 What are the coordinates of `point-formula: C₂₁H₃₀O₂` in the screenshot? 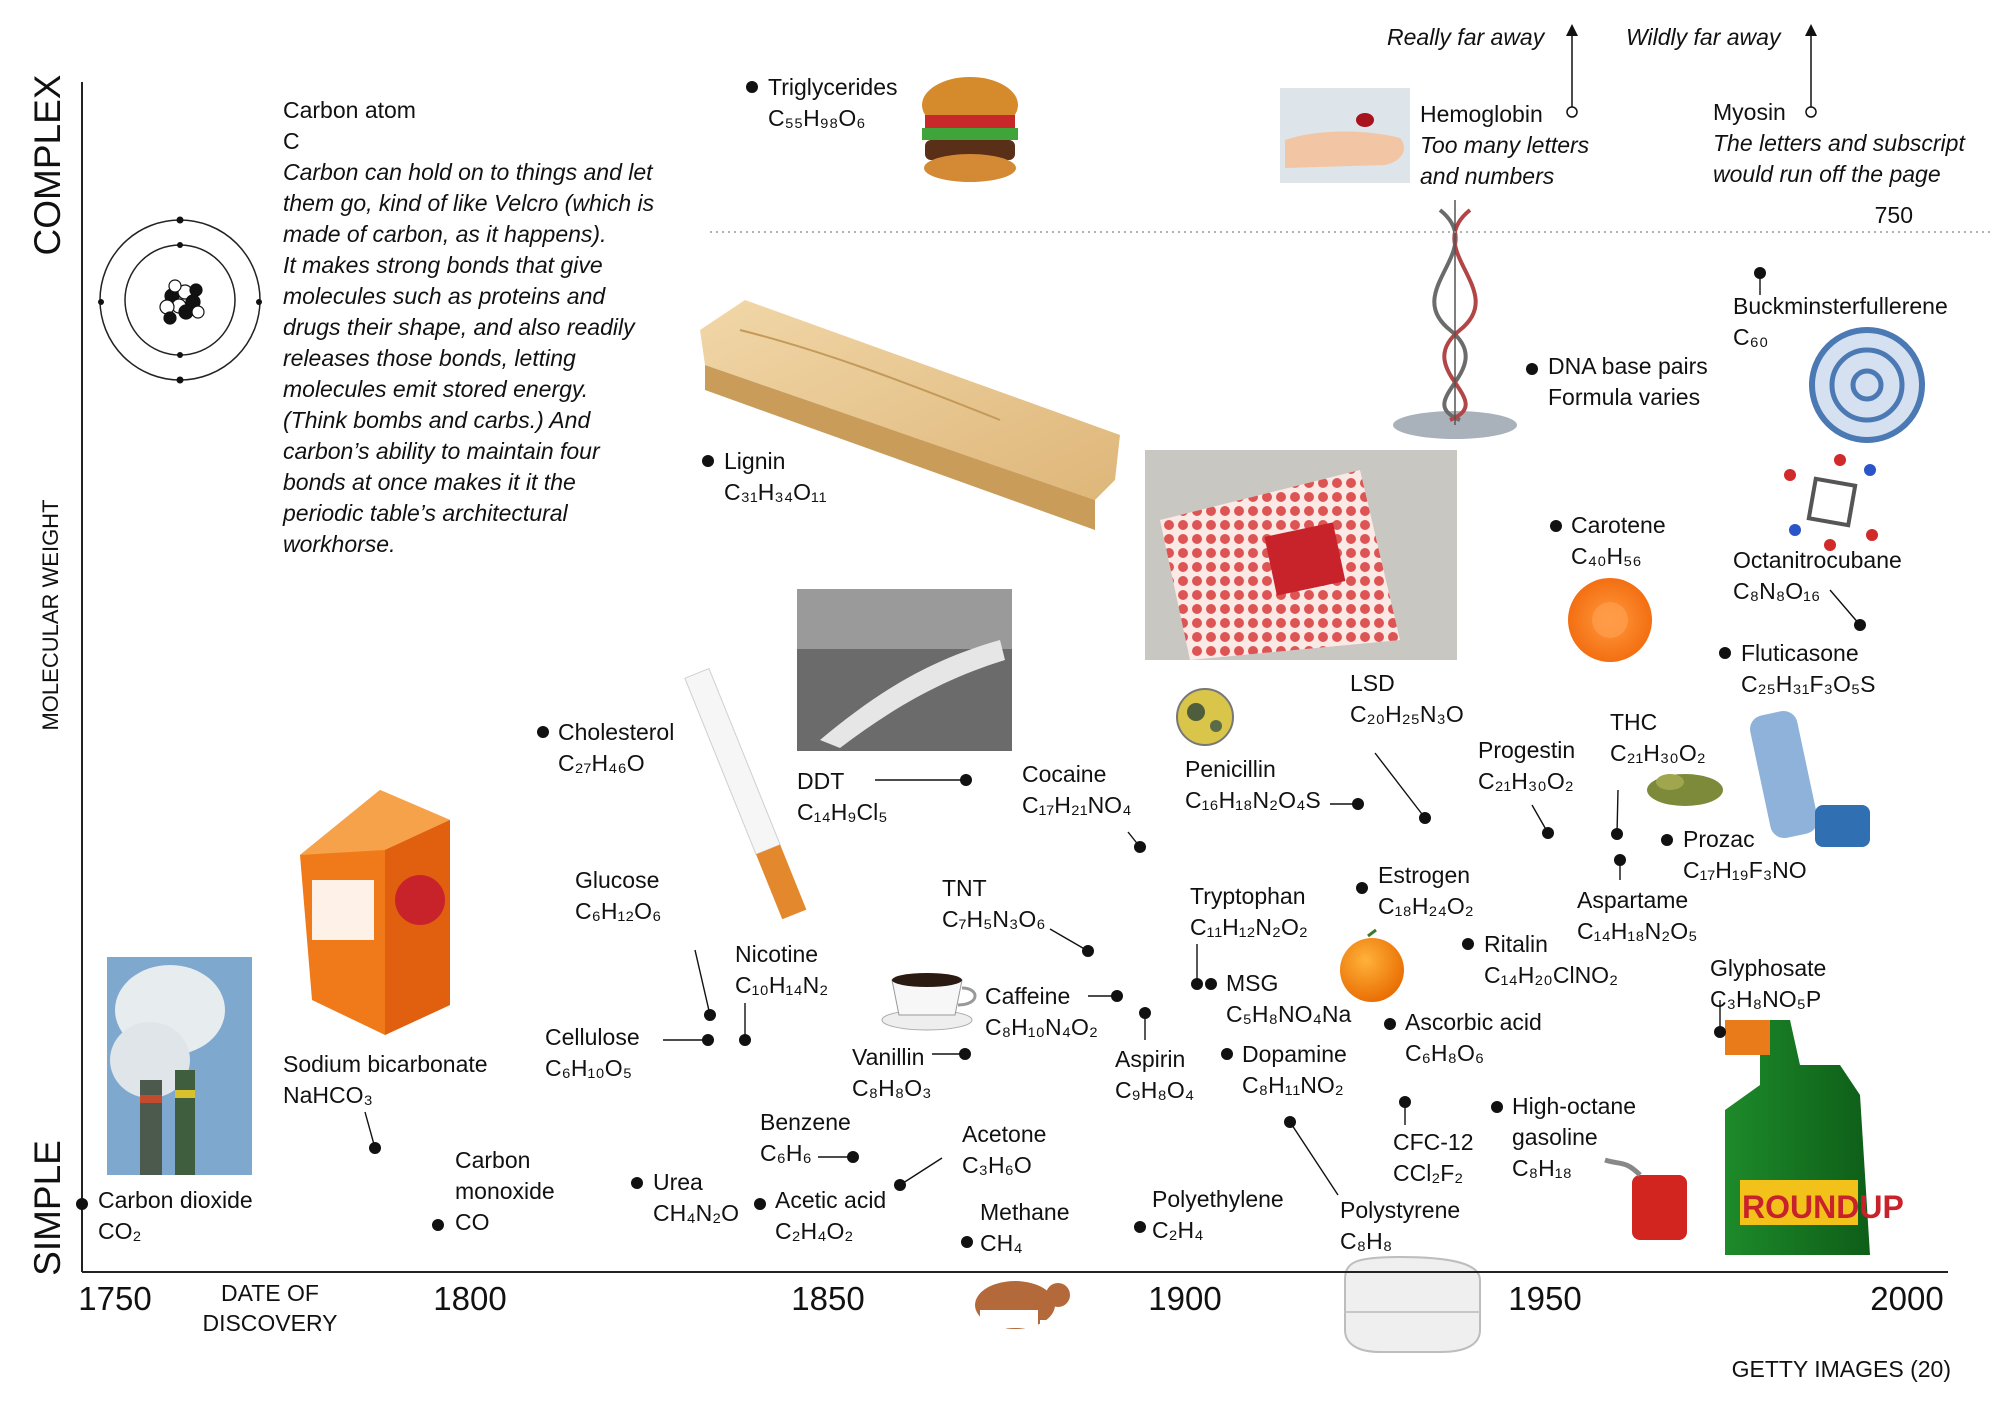 It's located at (1526, 781).